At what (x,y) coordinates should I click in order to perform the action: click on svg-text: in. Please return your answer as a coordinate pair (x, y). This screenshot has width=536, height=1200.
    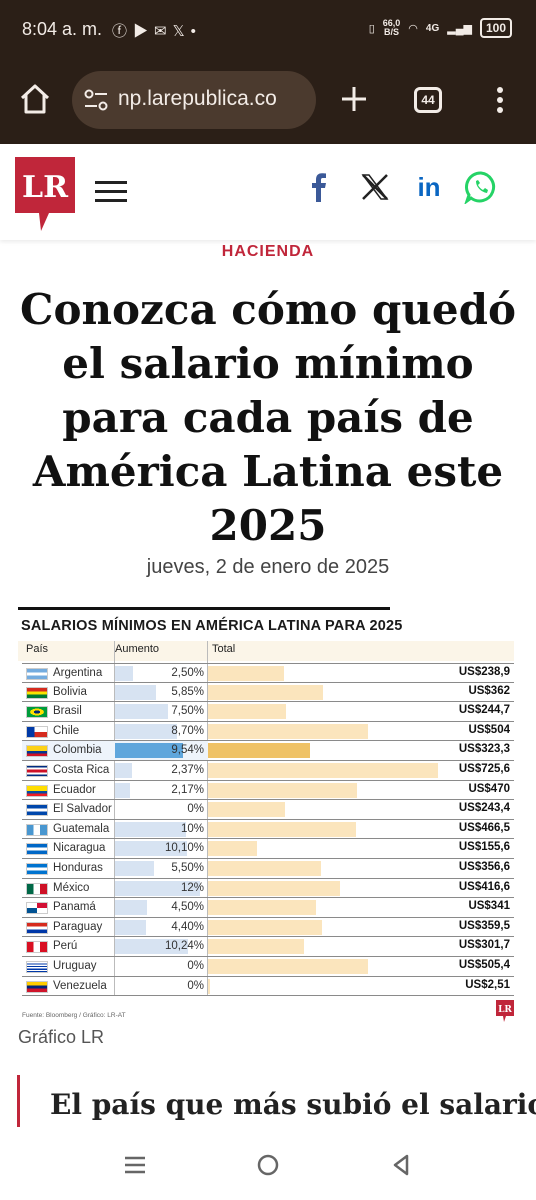
    Looking at the image, I should click on (428, 187).